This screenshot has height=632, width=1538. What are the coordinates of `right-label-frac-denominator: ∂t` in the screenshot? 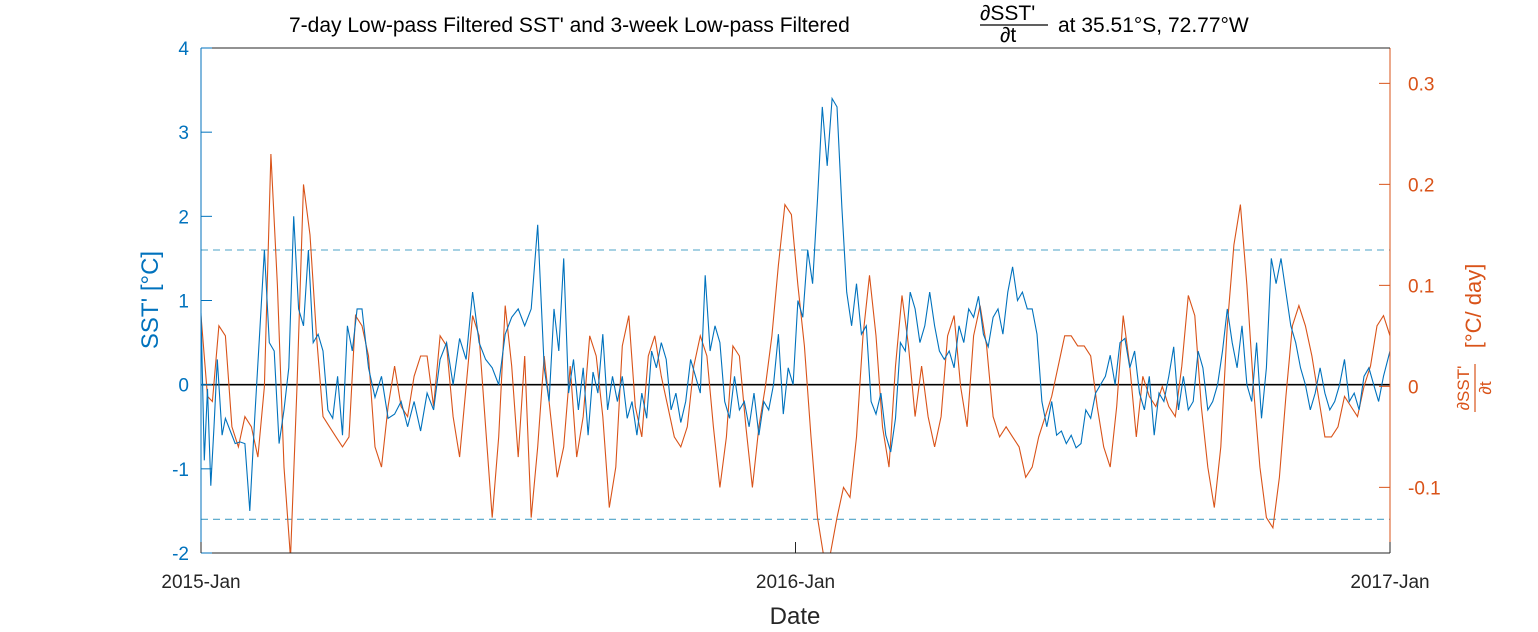 It's located at (1485, 387).